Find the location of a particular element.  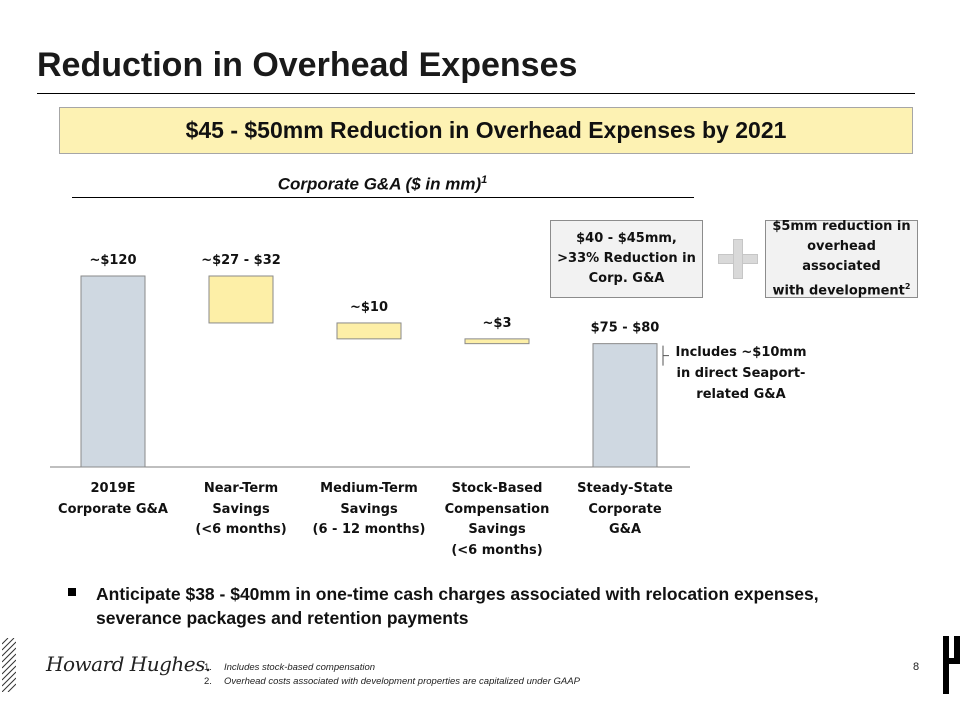

category-label-1: Near-Term Savings (<6 months) is located at coordinates (241, 510).